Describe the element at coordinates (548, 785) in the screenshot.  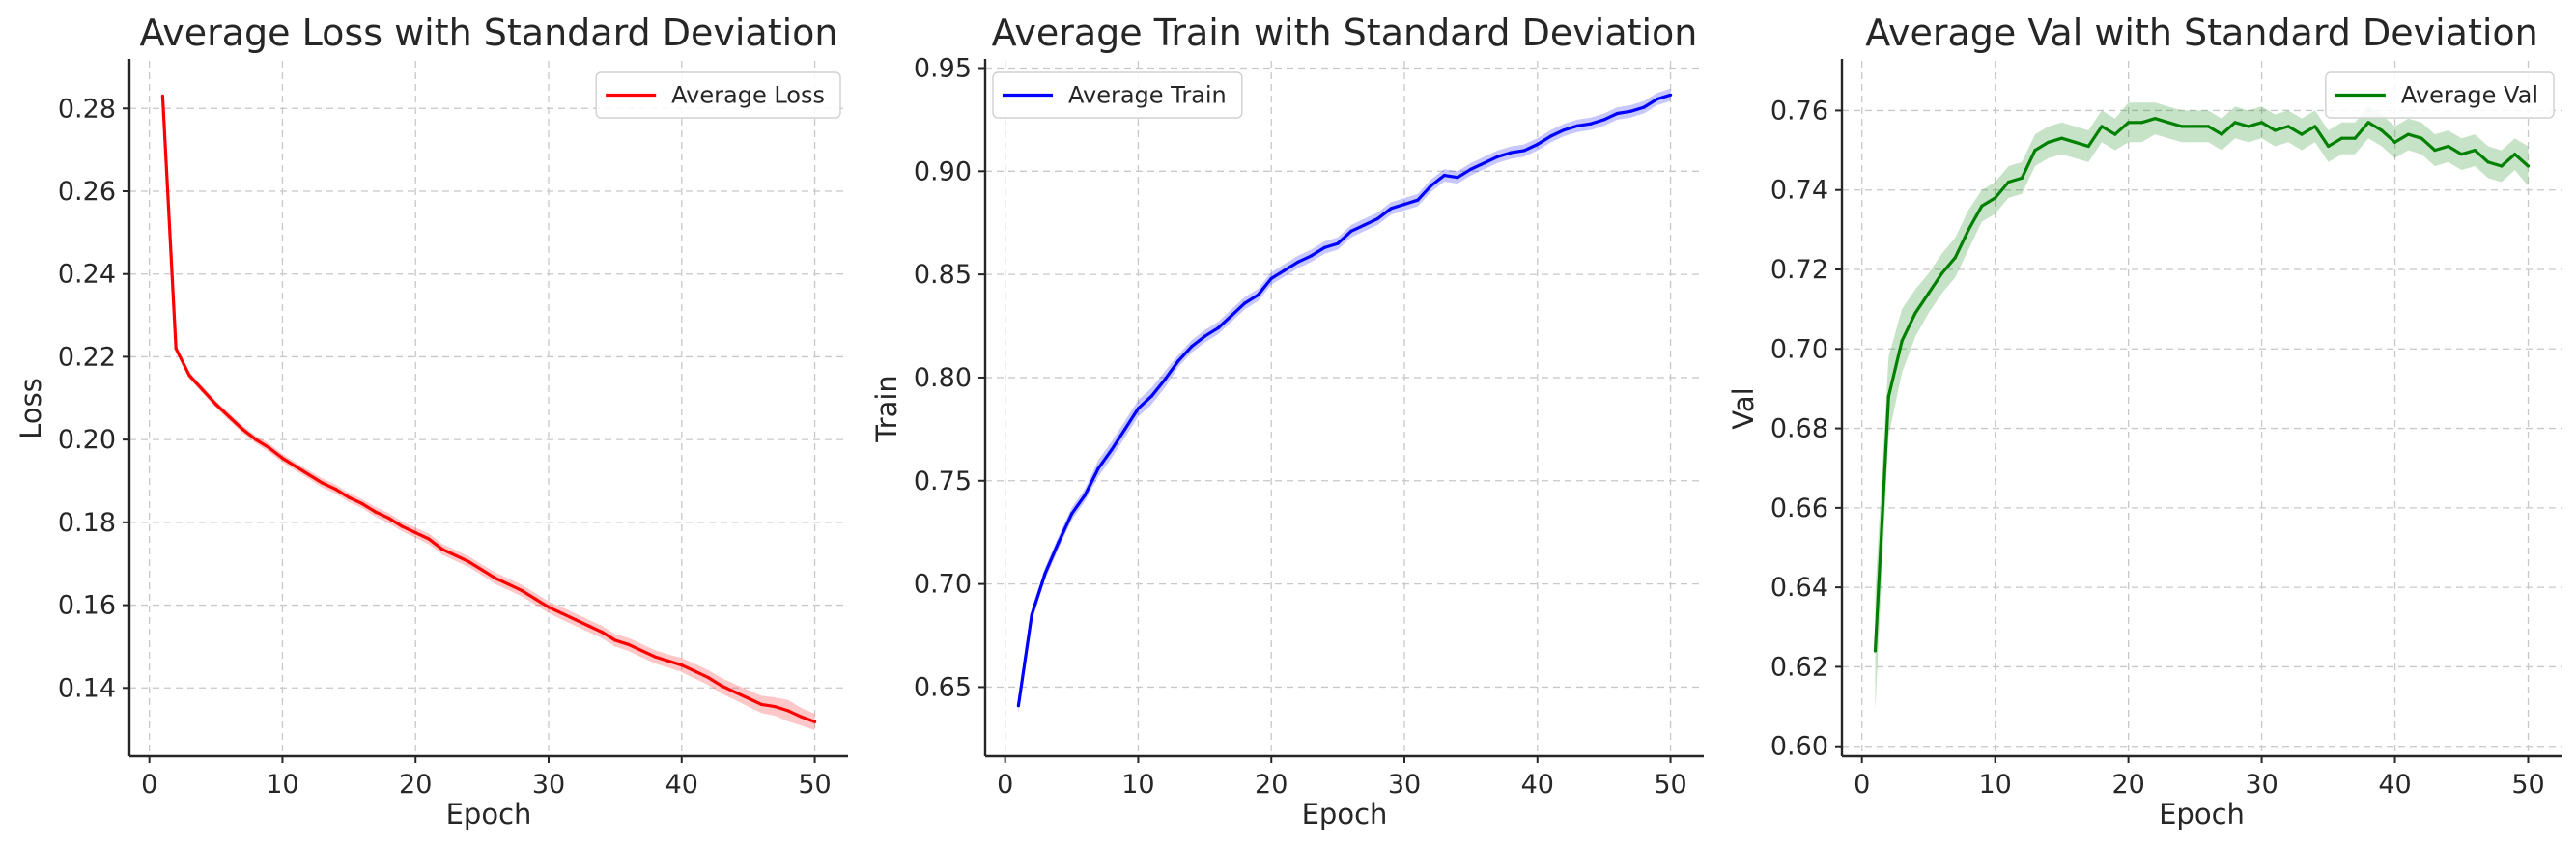
I see `chart-loss-x-tick-label: 30` at that location.